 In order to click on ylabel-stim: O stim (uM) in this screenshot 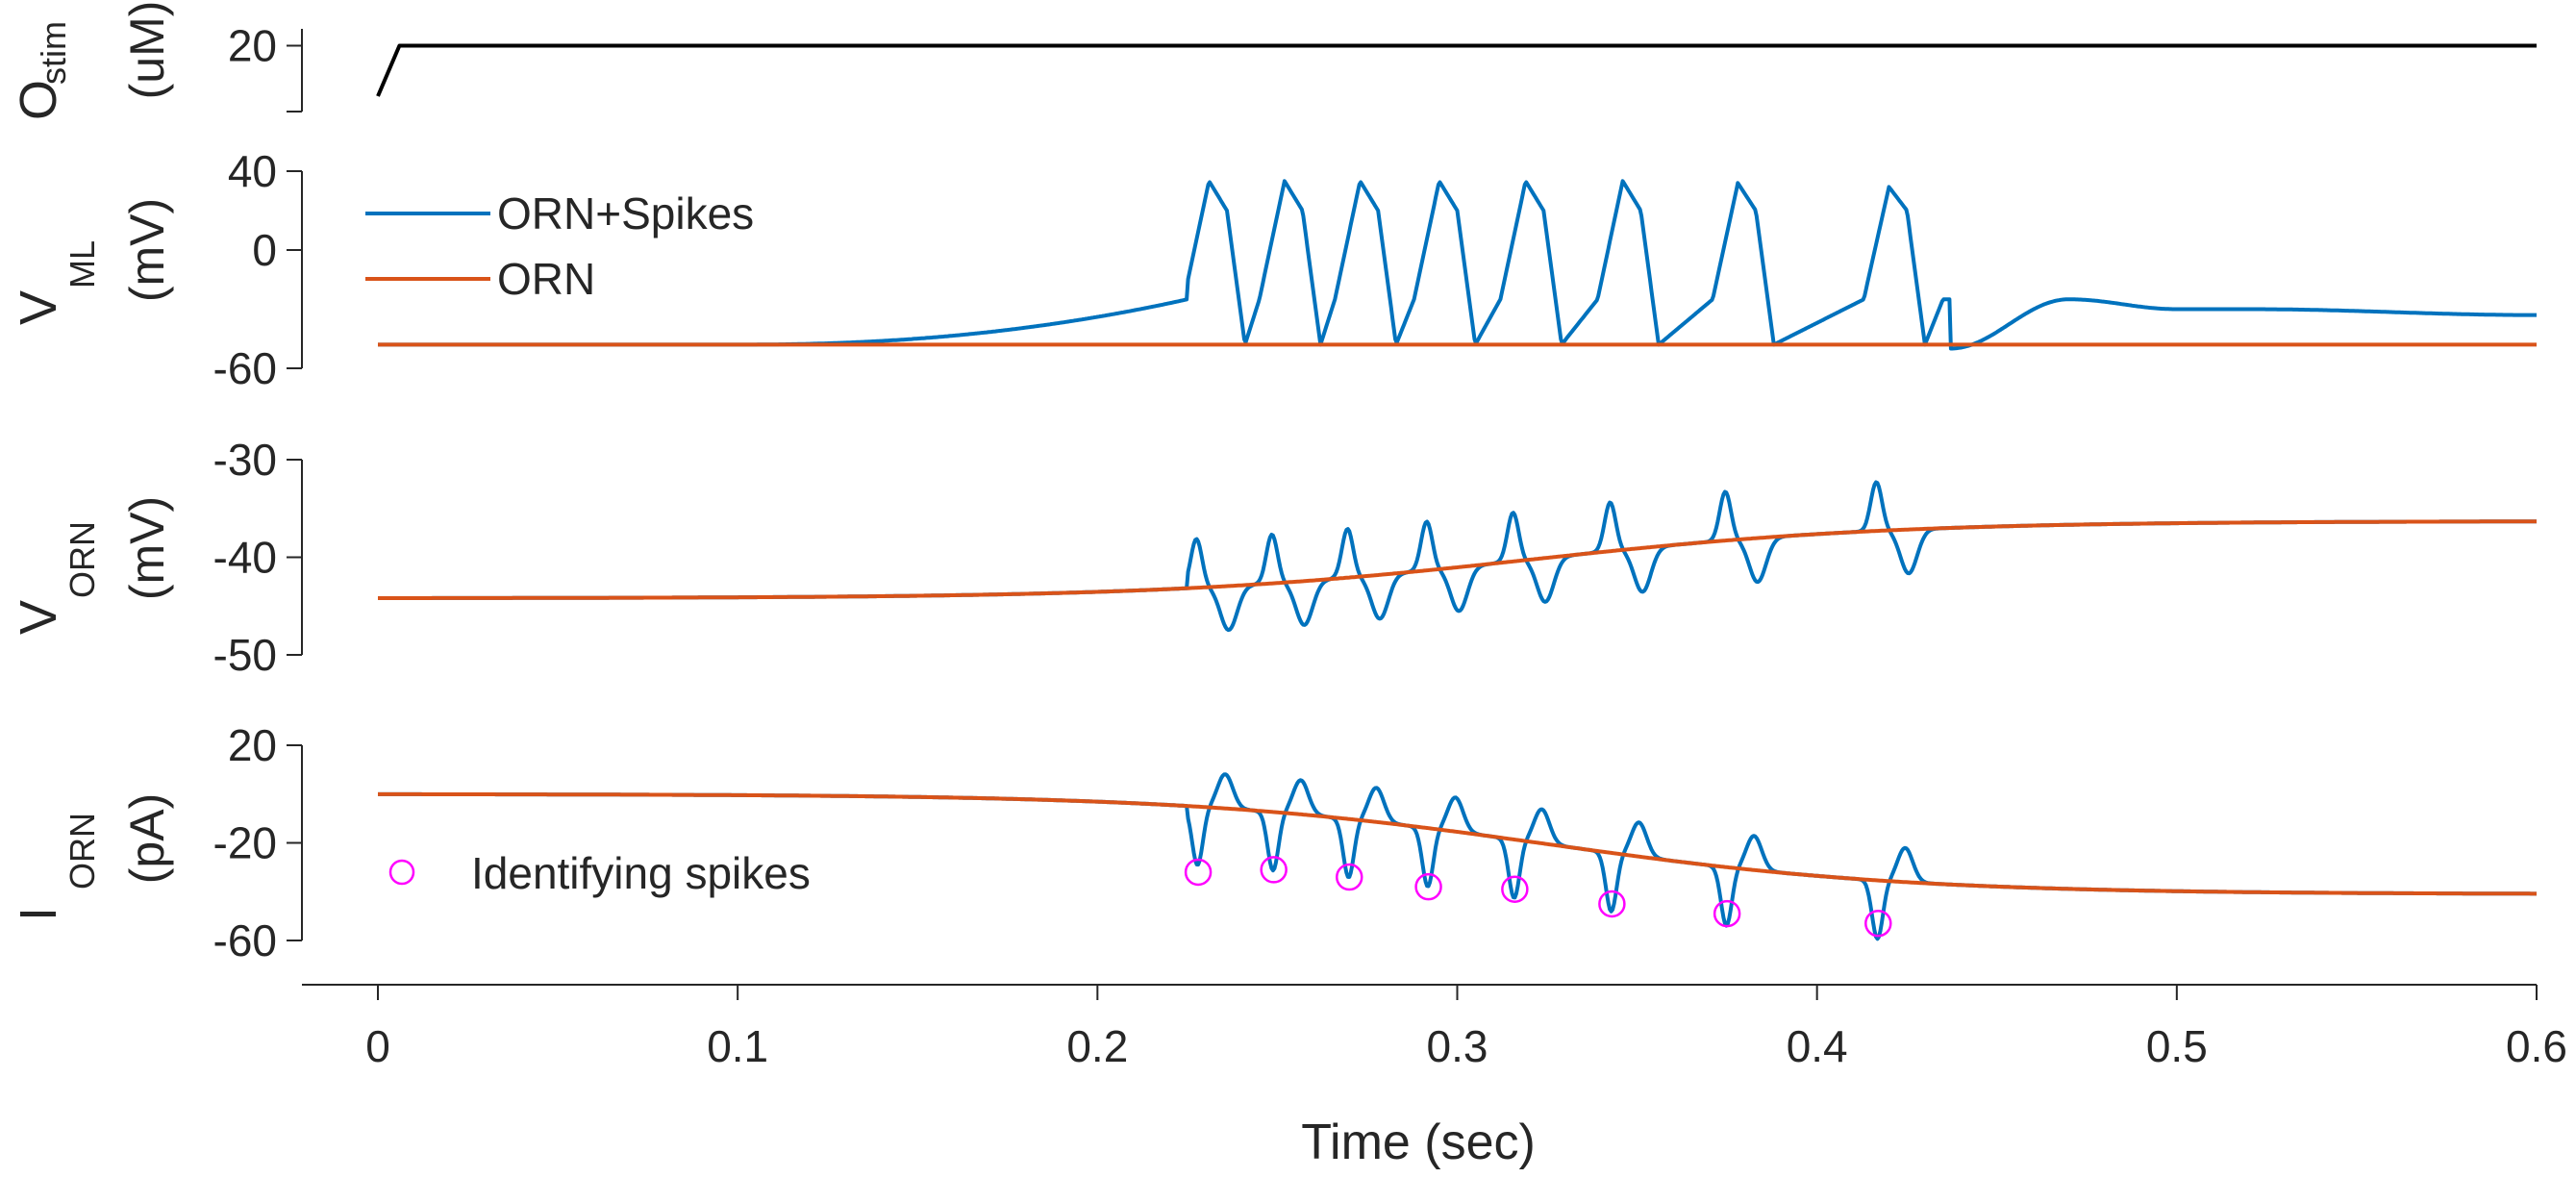, I will do `click(92, 60)`.